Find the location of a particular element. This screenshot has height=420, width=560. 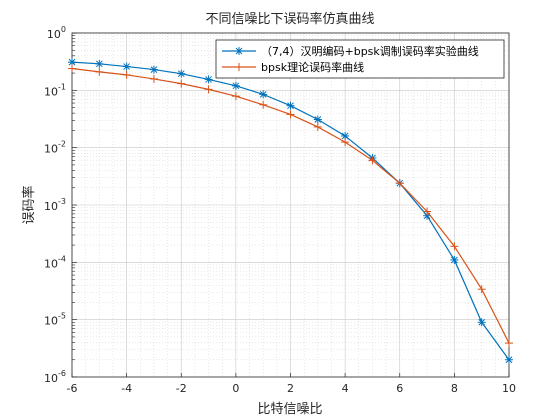

x-axis-title: 比特信噪比 is located at coordinates (289, 409).